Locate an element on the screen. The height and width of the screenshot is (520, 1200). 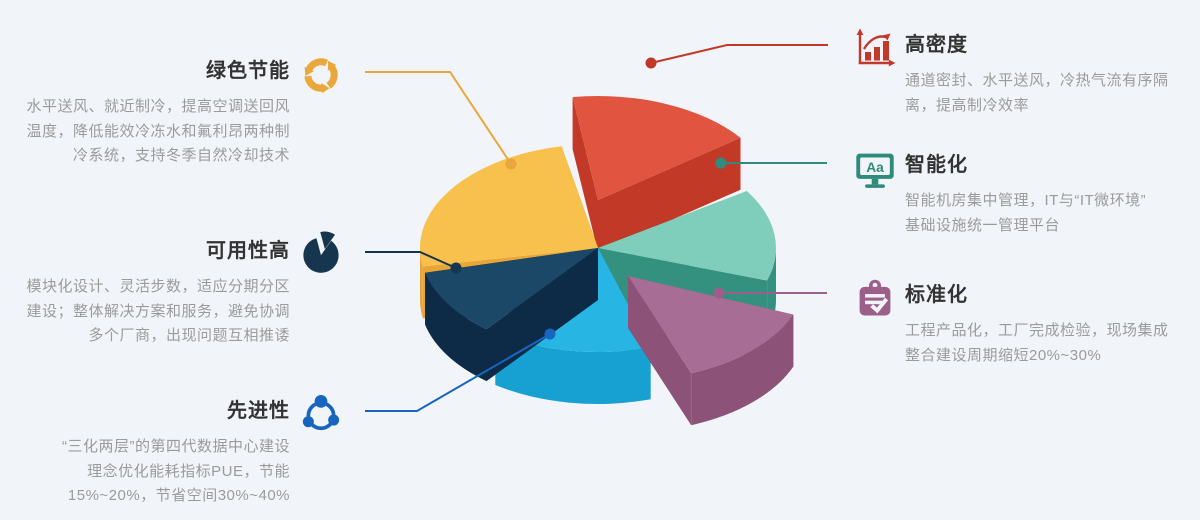
clipboard-icon is located at coordinates (875, 299).